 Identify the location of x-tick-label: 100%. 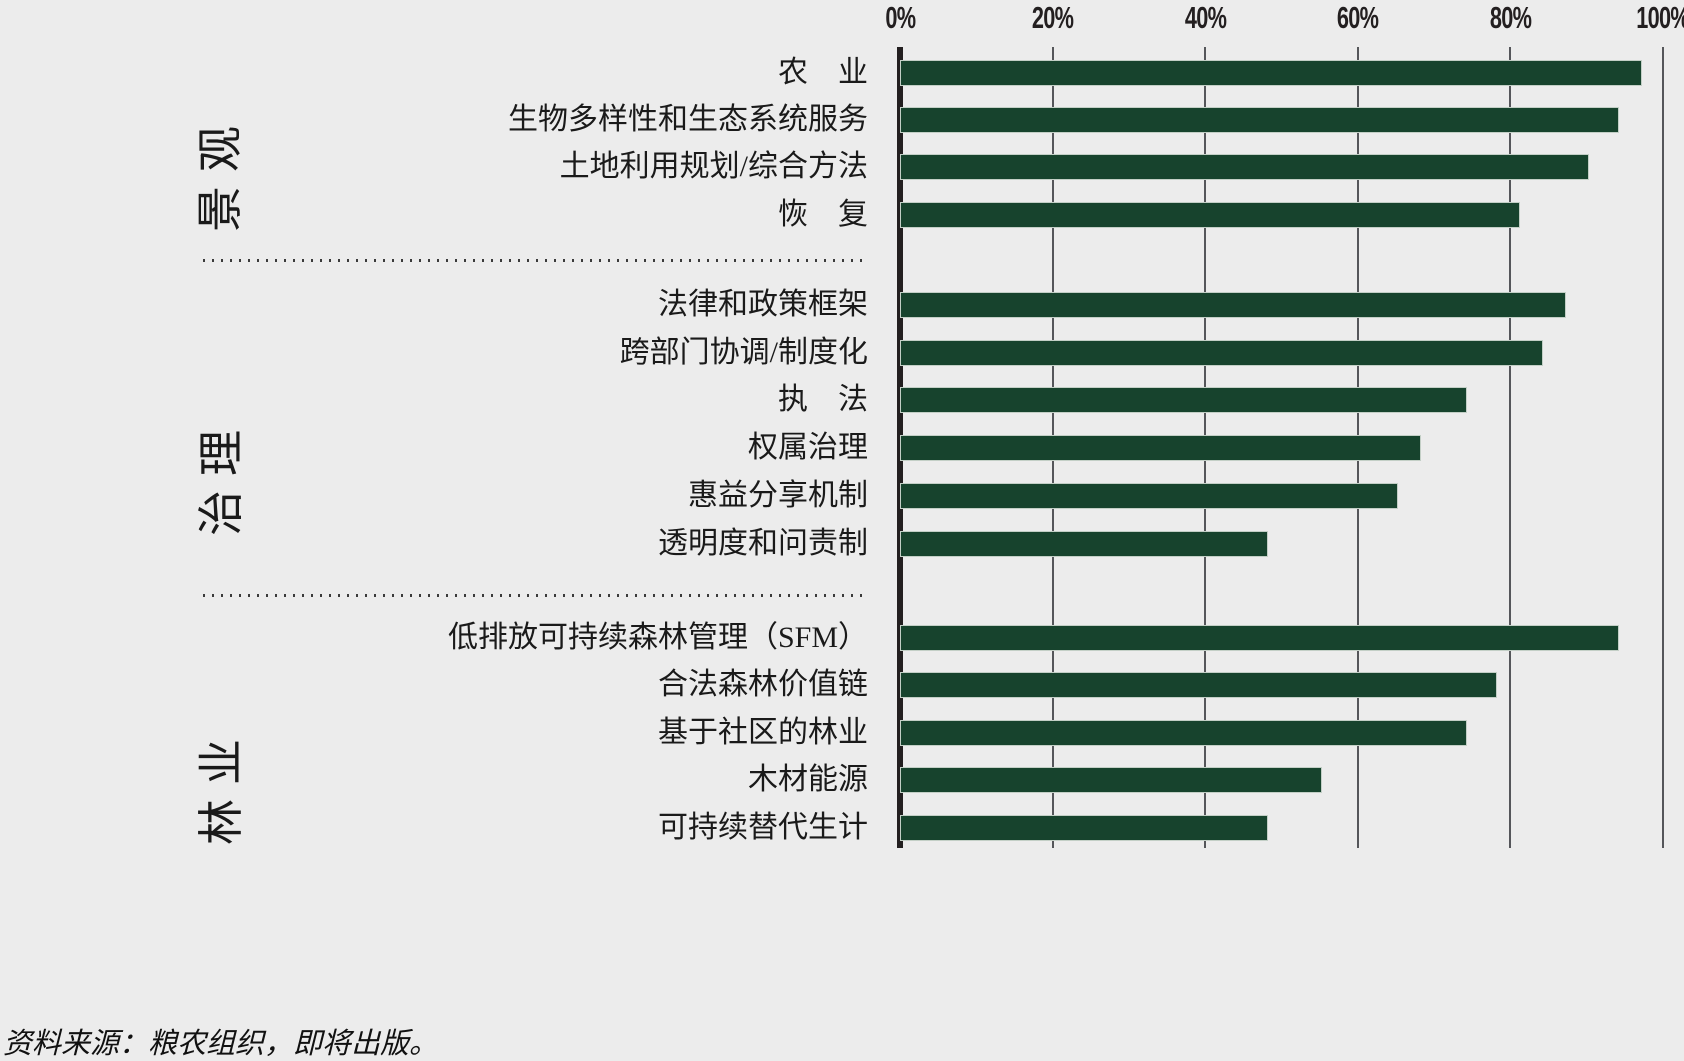
(1638, 18).